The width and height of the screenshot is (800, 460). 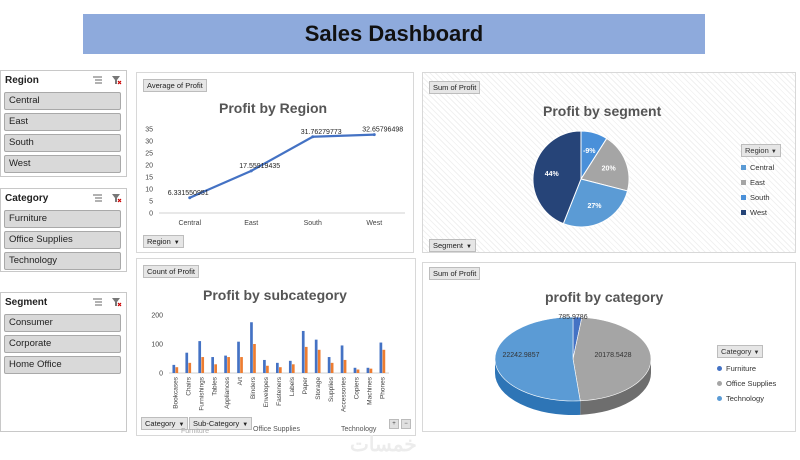 What do you see at coordinates (175, 85) in the screenshot?
I see `value-field-button: Average of Profit` at bounding box center [175, 85].